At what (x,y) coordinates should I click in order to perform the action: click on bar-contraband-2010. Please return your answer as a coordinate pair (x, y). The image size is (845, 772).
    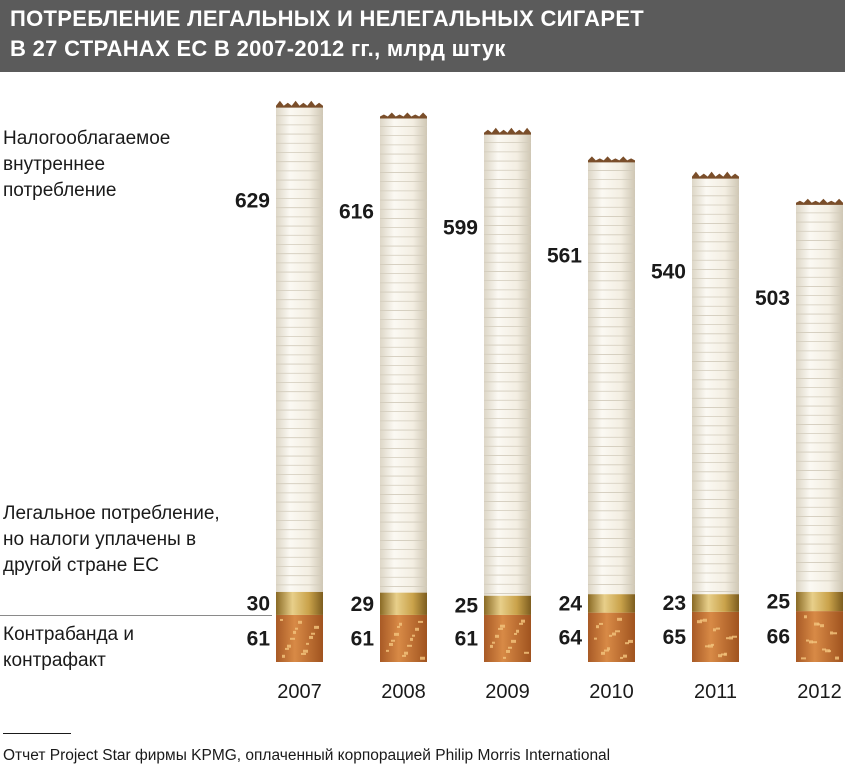
    Looking at the image, I should click on (611, 637).